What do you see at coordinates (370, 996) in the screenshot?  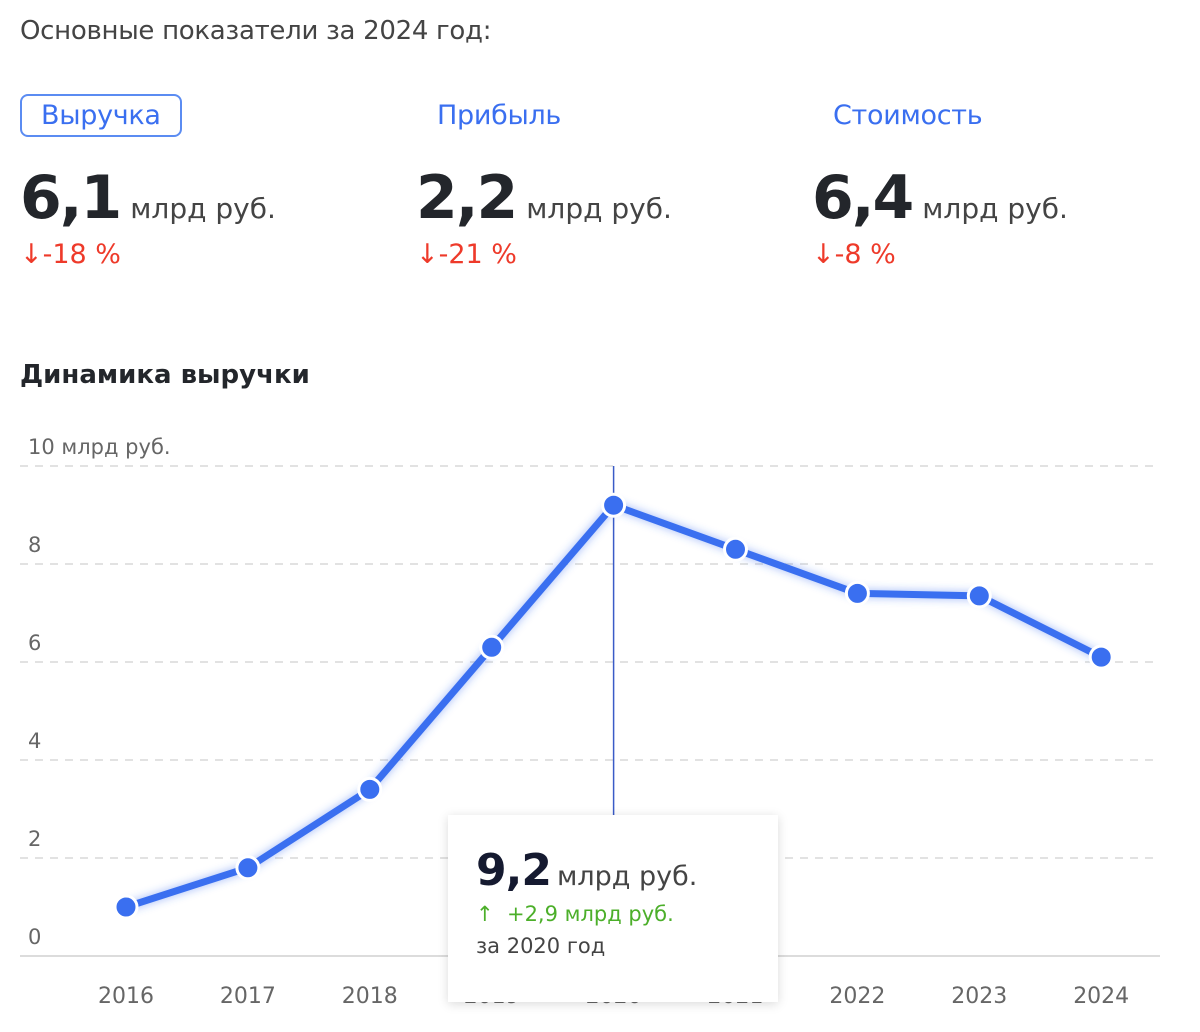 I see `x-tick-label: 2018` at bounding box center [370, 996].